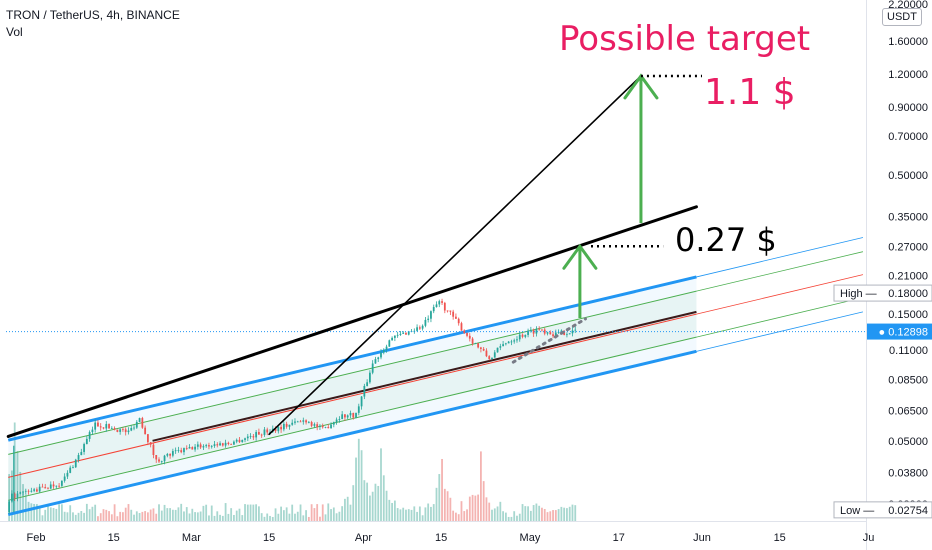 The image size is (932, 550). I want to click on low-tag, so click(882, 510).